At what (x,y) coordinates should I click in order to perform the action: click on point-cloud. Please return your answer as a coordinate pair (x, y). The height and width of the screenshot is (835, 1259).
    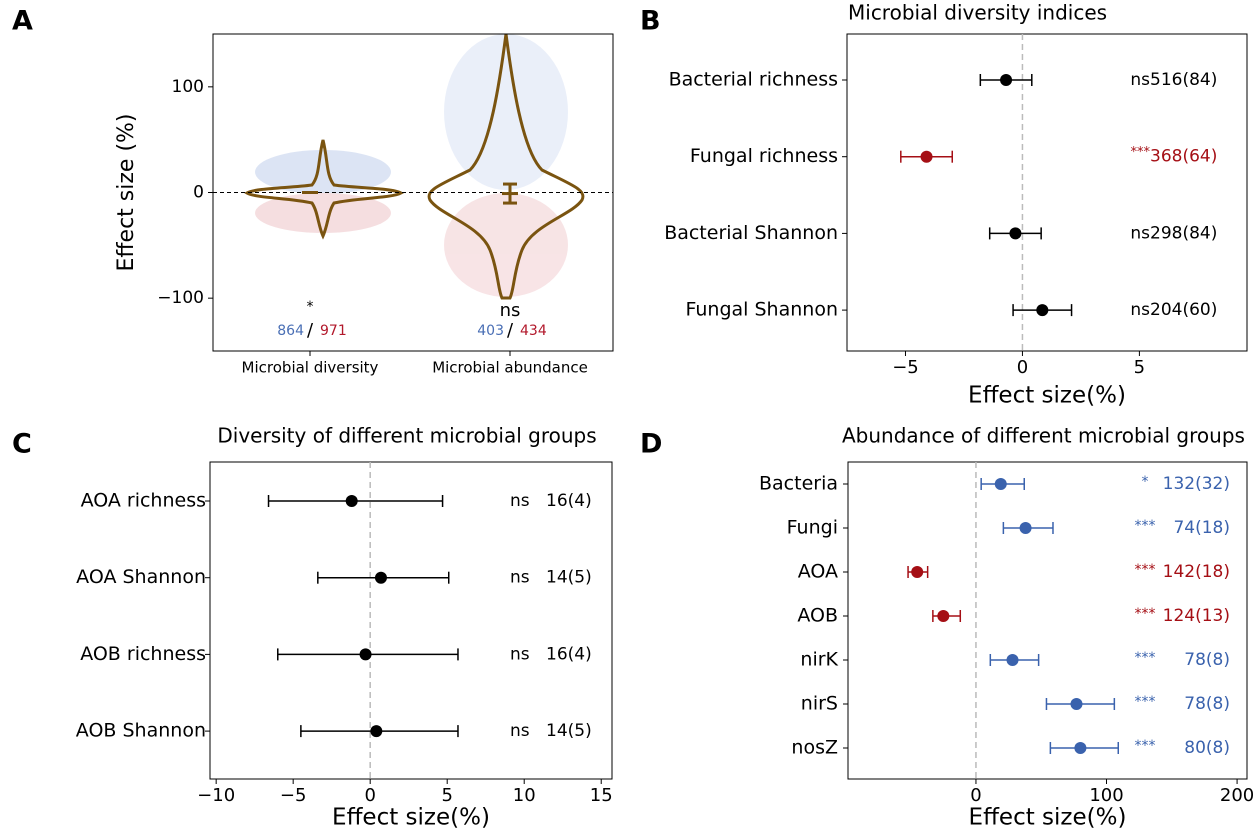
    Looking at the image, I should click on (411, 165).